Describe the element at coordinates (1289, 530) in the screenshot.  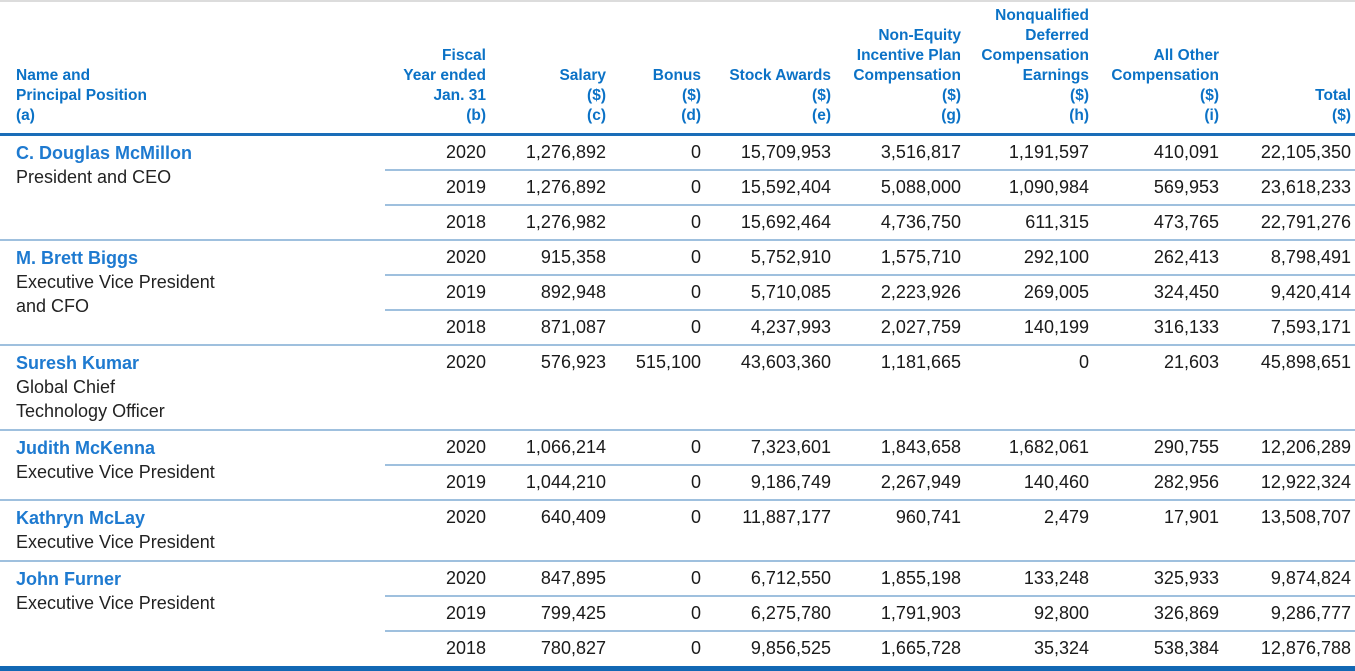
I see `total-cell: 13,508,707` at that location.